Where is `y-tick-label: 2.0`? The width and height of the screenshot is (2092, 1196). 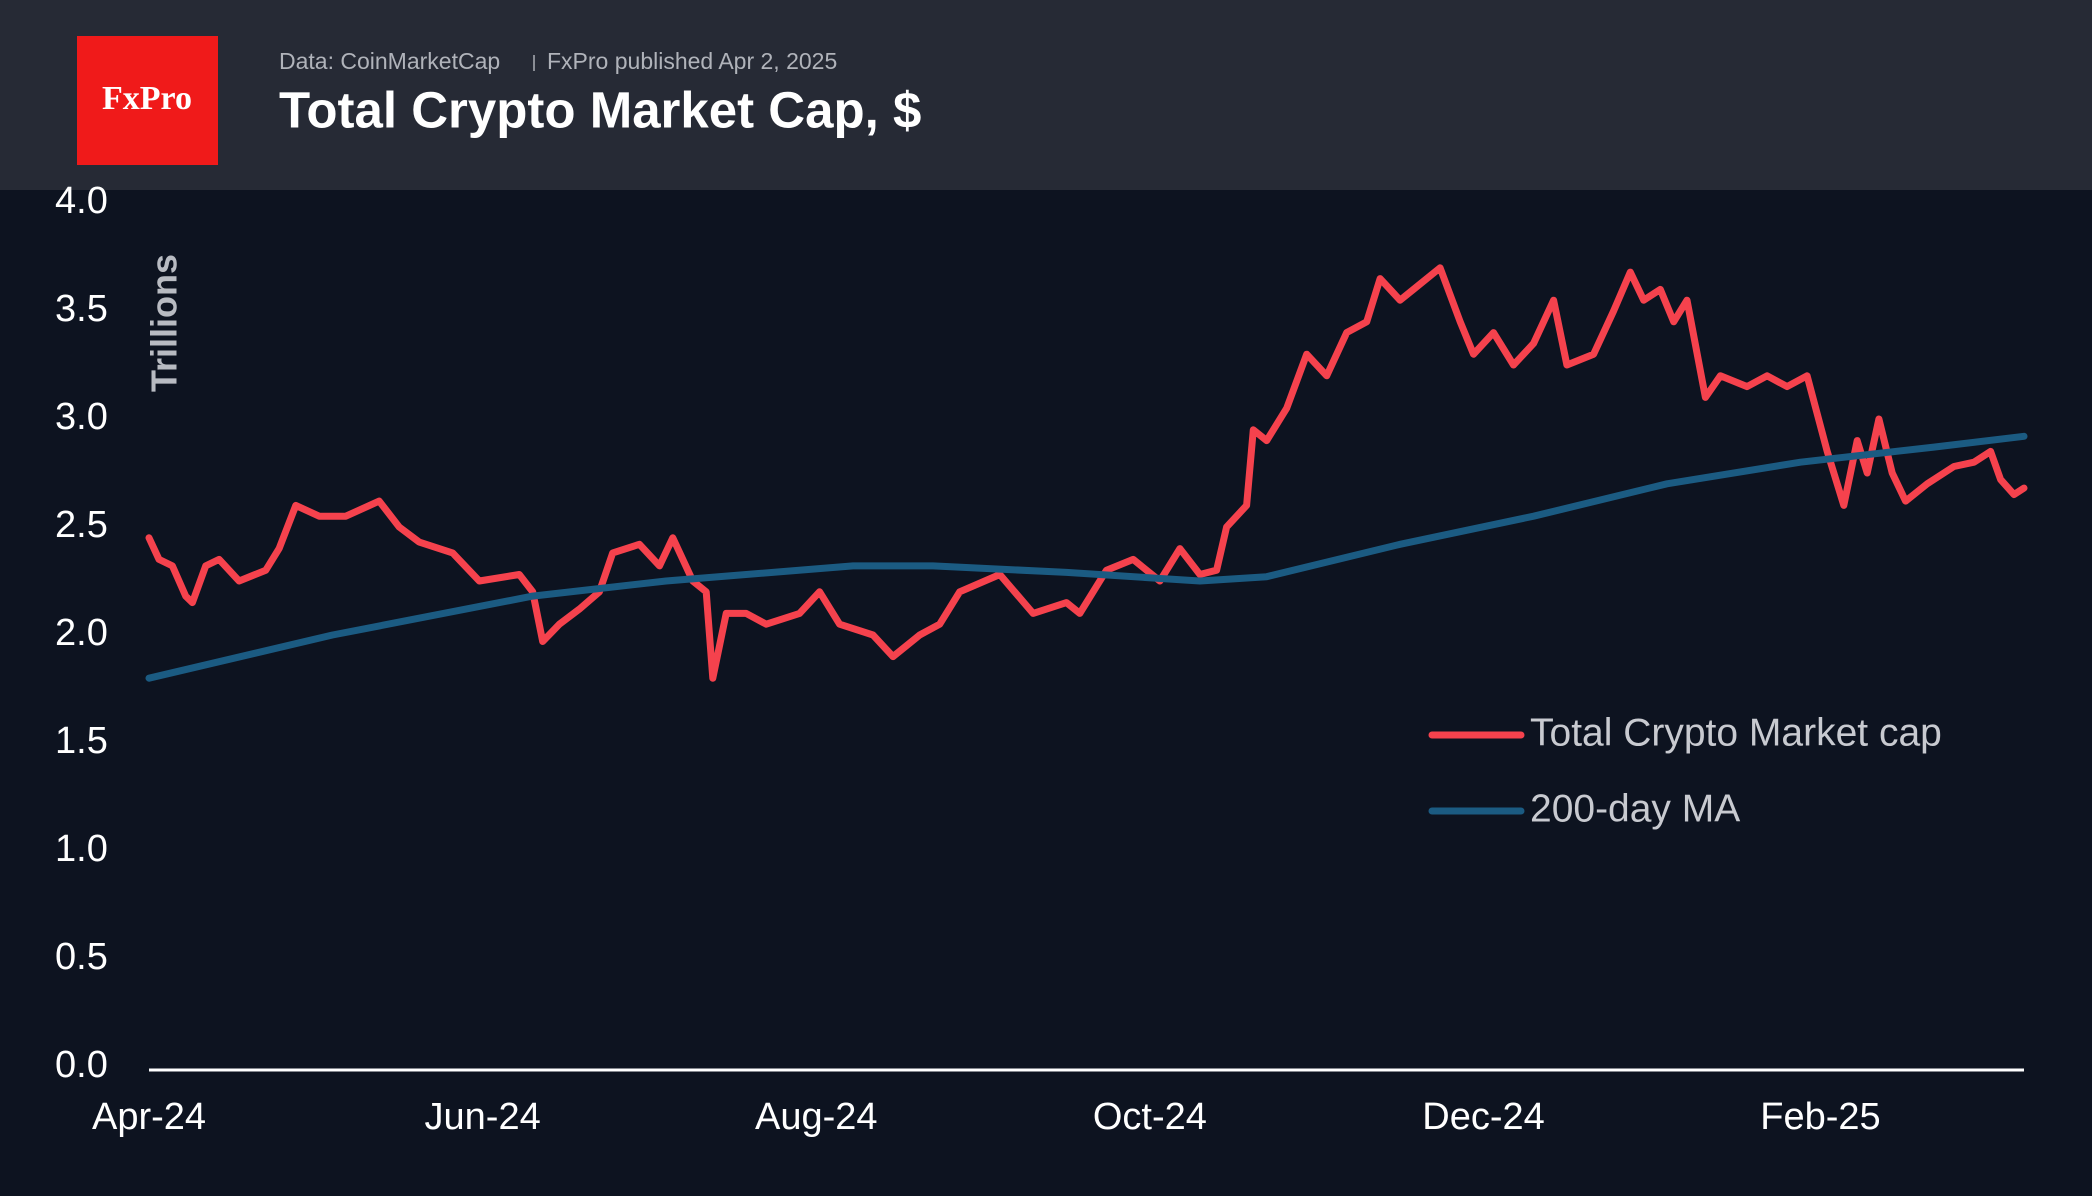
y-tick-label: 2.0 is located at coordinates (81, 633).